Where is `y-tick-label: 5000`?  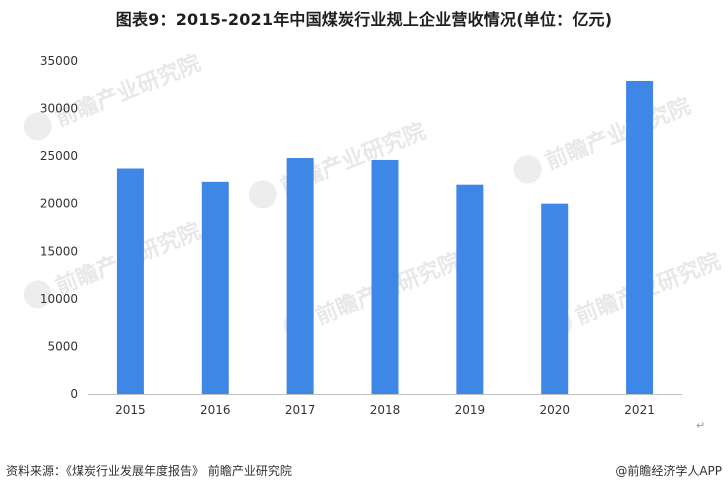
y-tick-label: 5000 is located at coordinates (62, 346).